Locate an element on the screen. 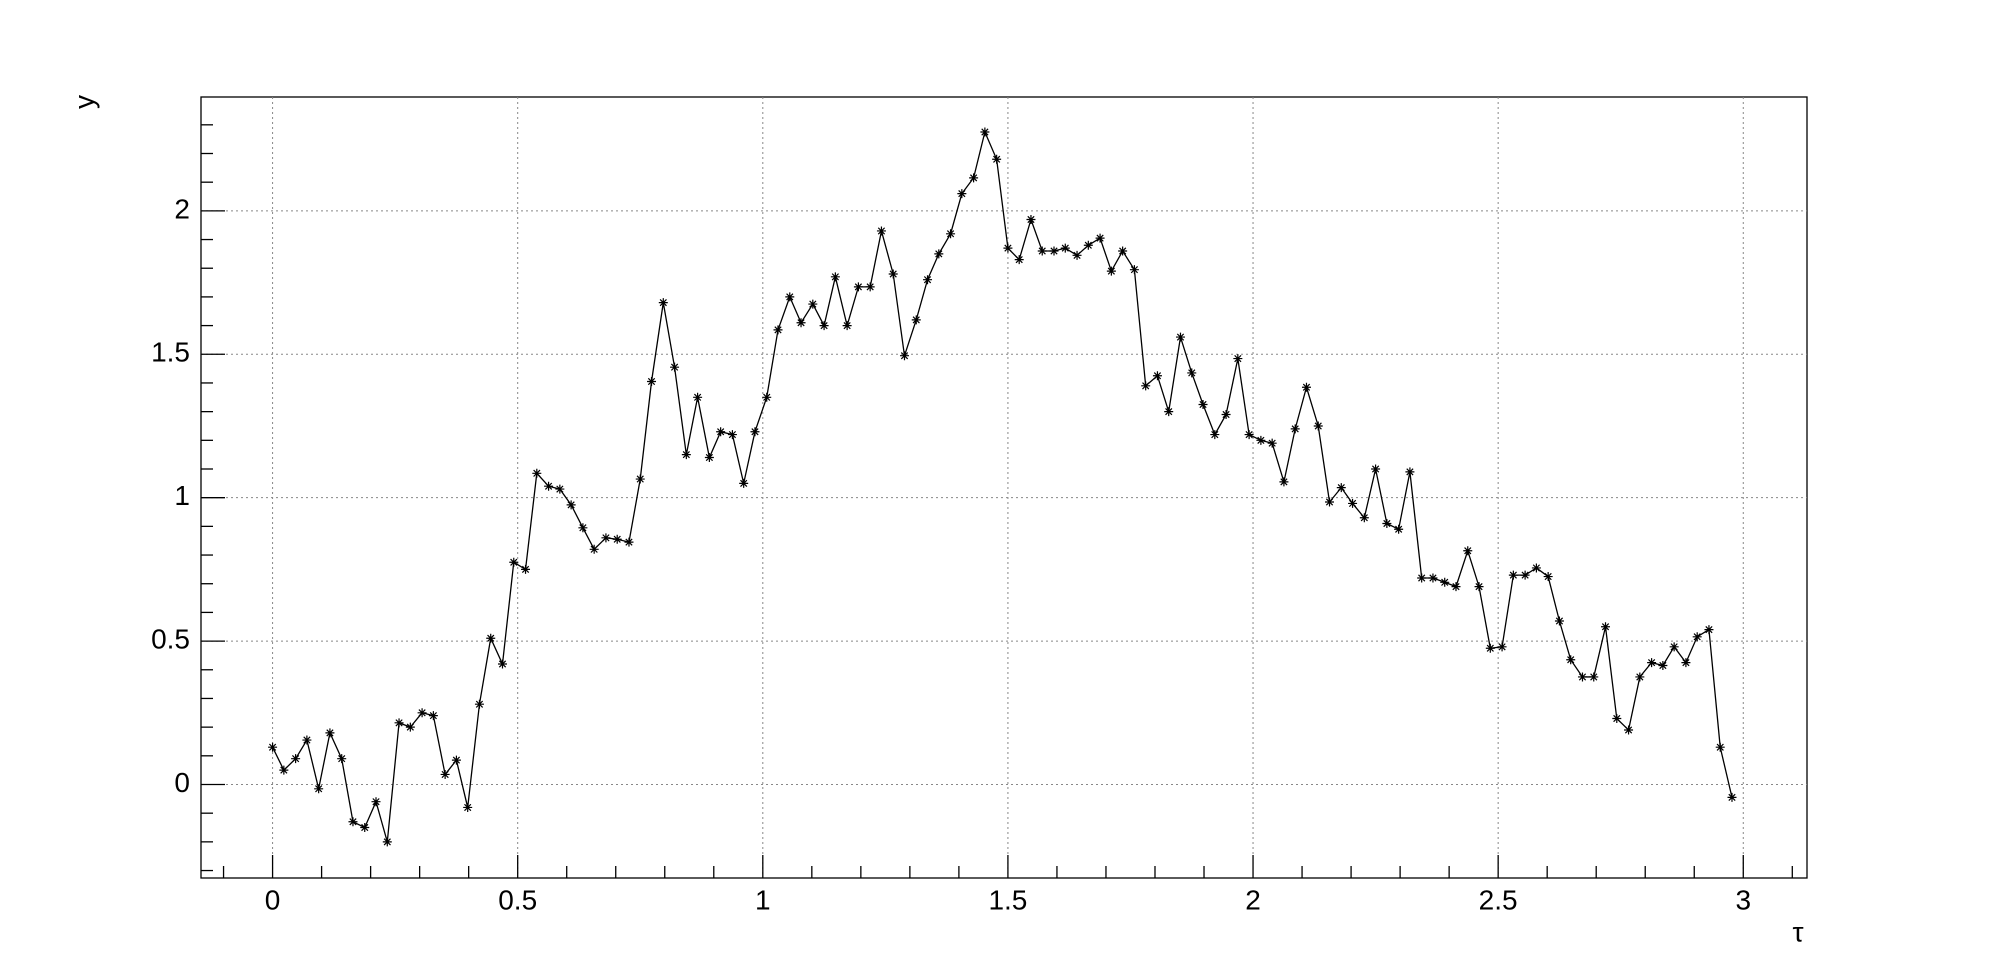  x-axis-label: τ is located at coordinates (1797, 931).